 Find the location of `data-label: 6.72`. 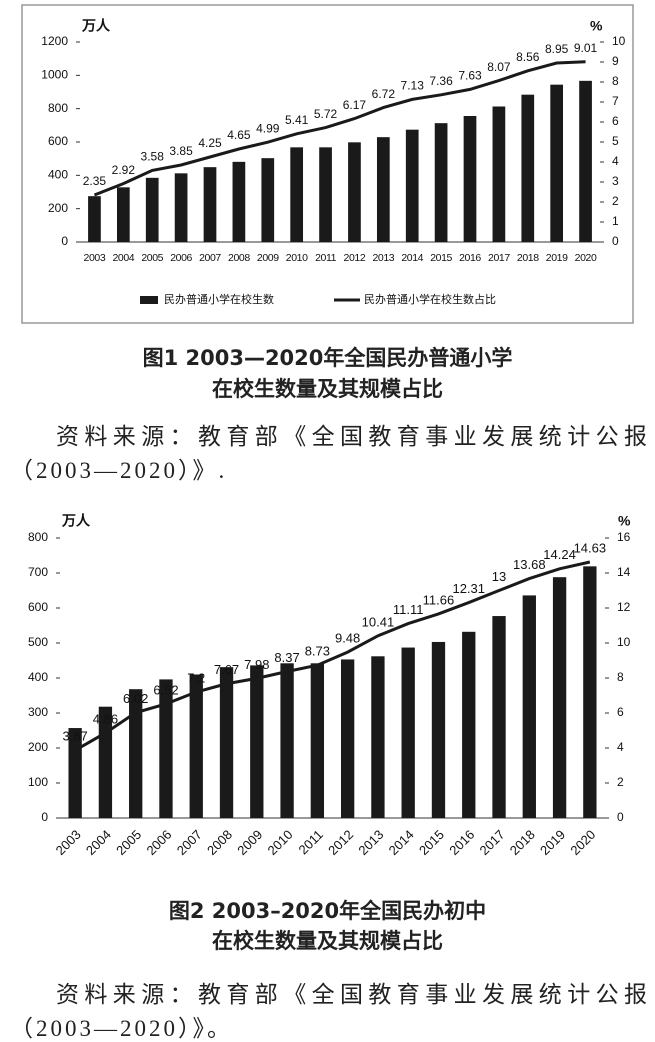

data-label: 6.72 is located at coordinates (384, 94).